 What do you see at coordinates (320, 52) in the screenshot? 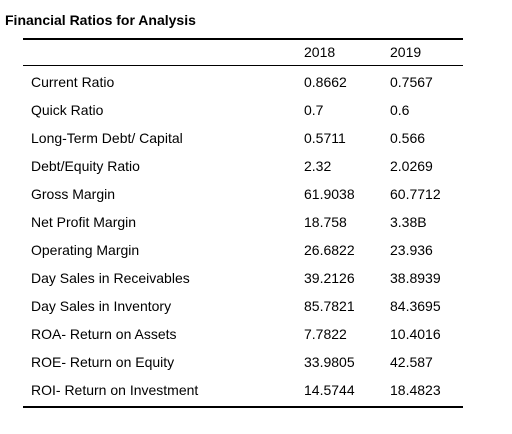
I see `column-header-2018: 2018` at bounding box center [320, 52].